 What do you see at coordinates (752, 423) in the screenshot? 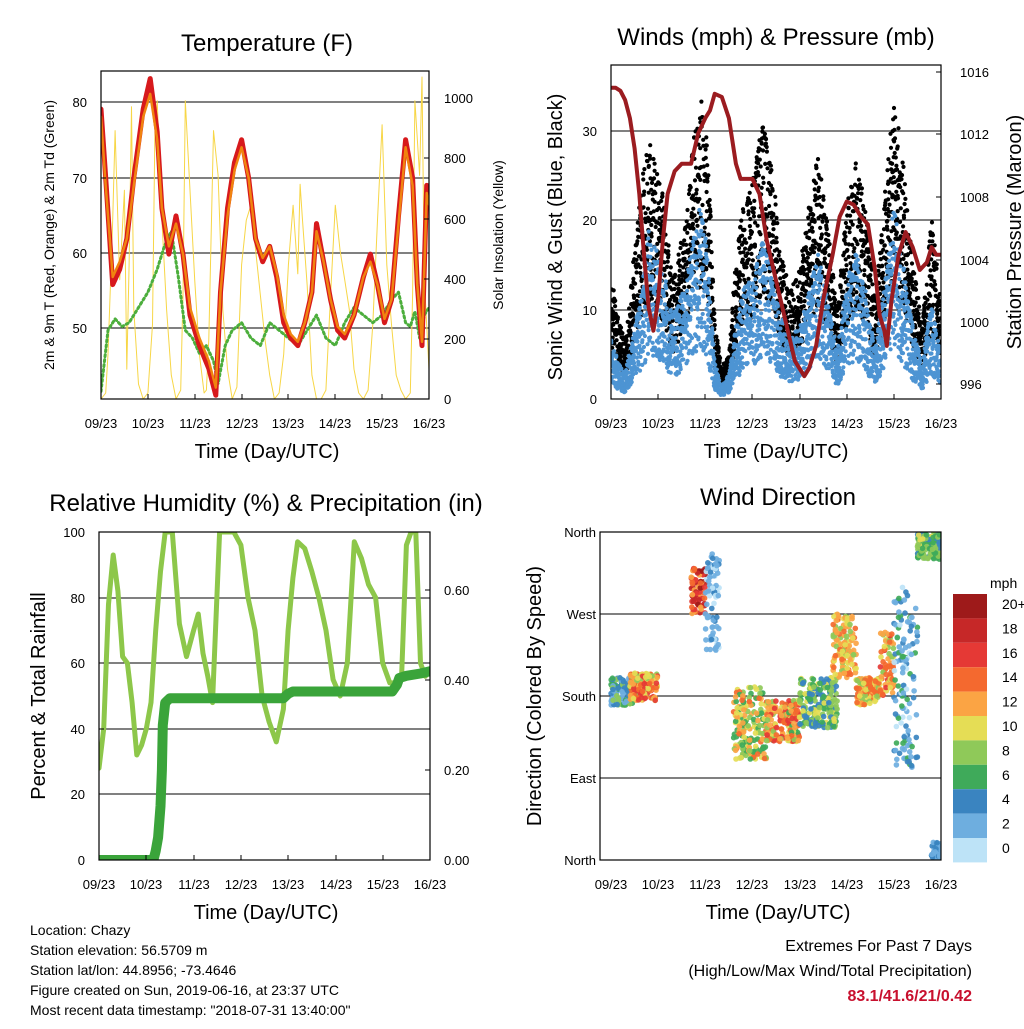
I see `wind-xtick-3: 12/23` at bounding box center [752, 423].